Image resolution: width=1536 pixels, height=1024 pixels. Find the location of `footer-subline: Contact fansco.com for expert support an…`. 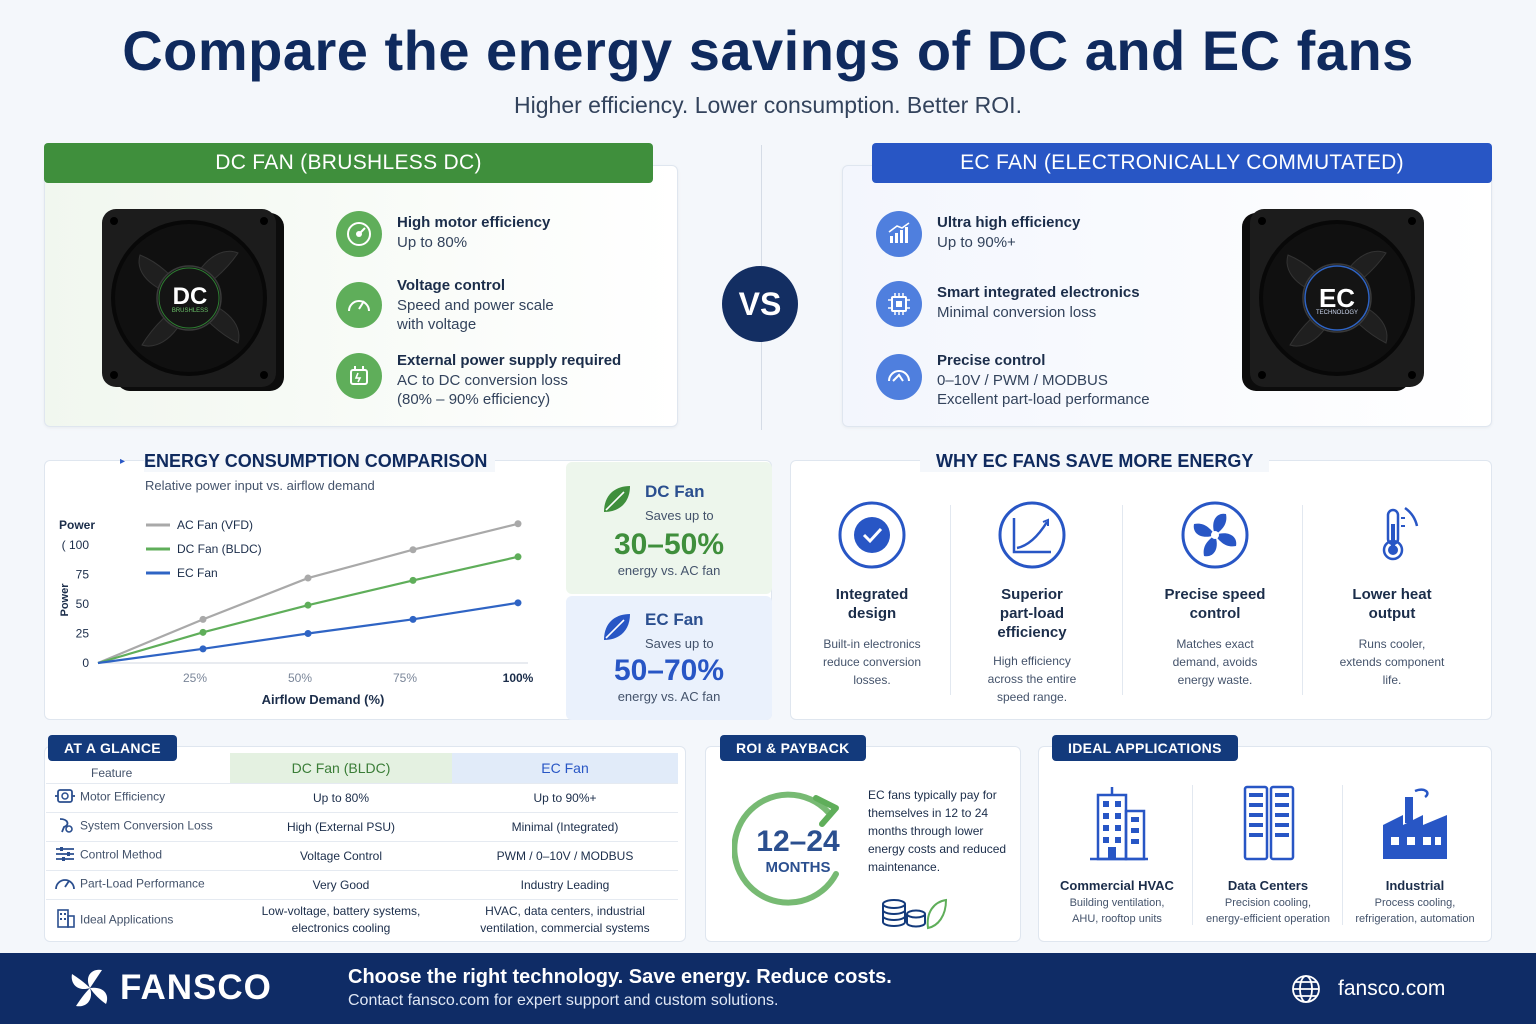

footer-subline: Contact fansco.com for expert support an… is located at coordinates (563, 1000).